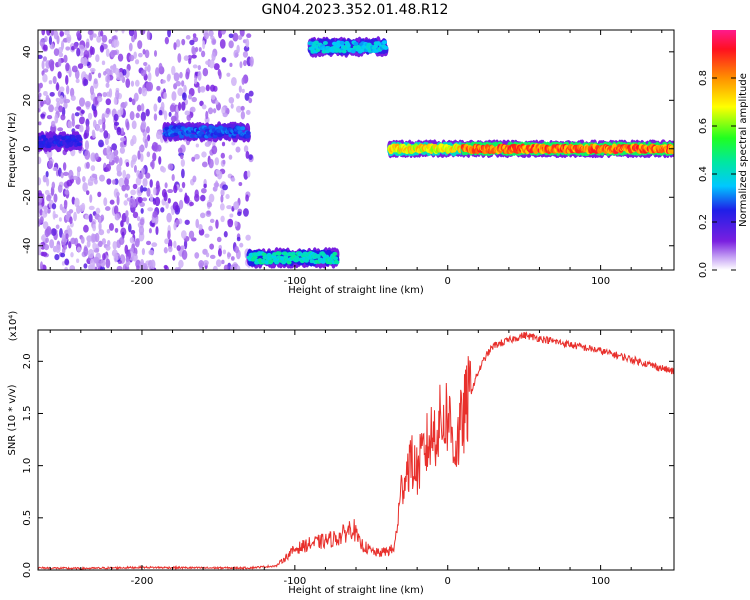 The height and width of the screenshot is (600, 750). Describe the element at coordinates (600, 581) in the screenshot. I see `x-tick-label: 100` at that location.